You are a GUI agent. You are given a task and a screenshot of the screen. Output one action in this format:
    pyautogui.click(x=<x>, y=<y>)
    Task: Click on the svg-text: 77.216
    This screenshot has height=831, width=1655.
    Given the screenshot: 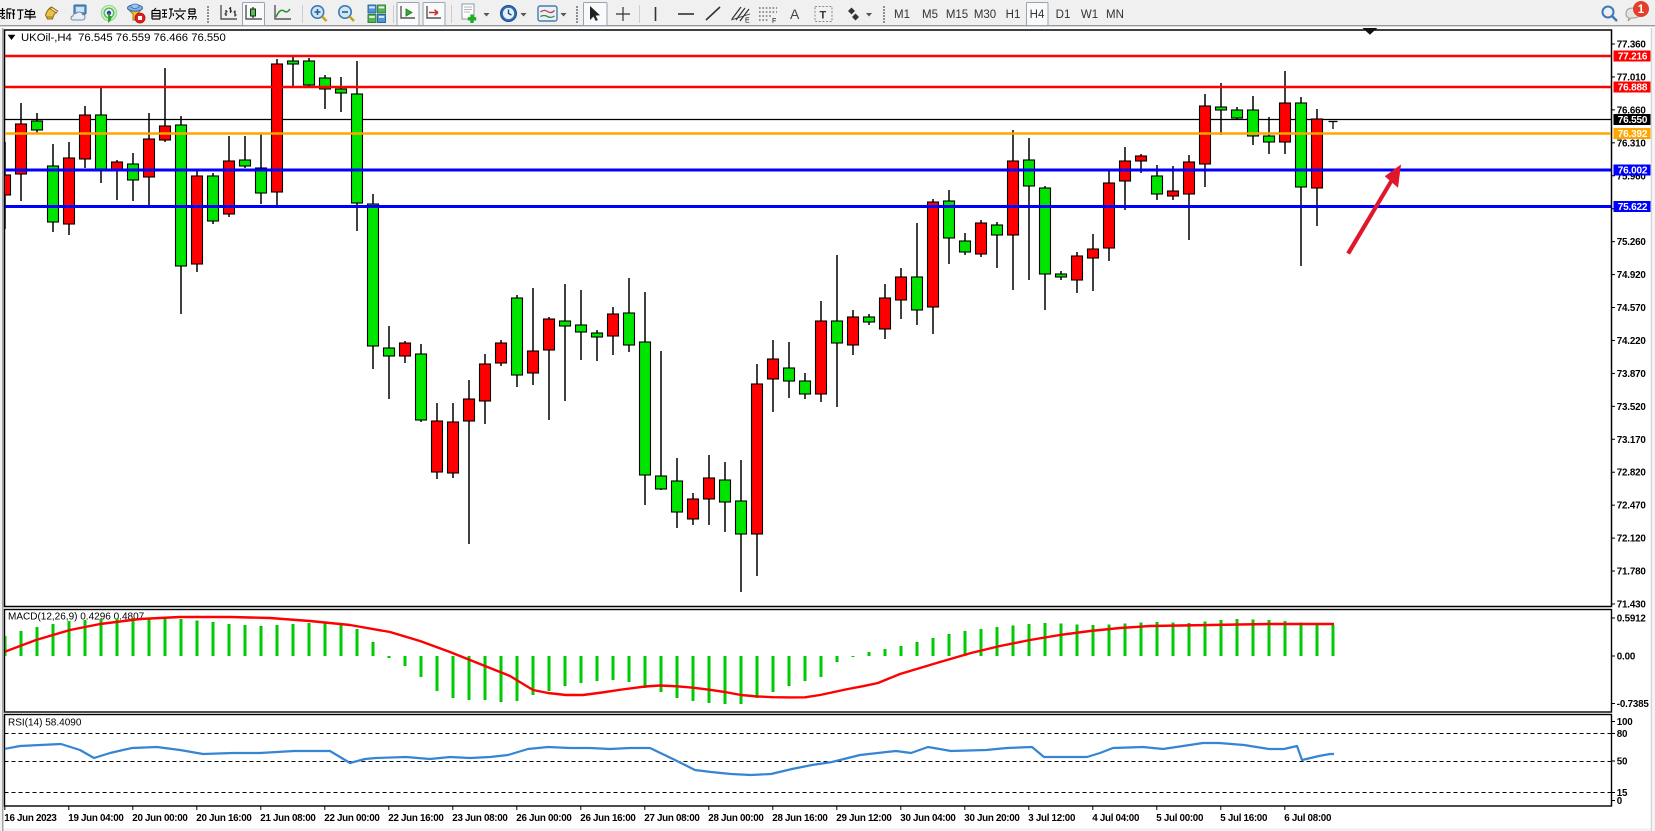 What is the action you would take?
    pyautogui.click(x=1633, y=57)
    